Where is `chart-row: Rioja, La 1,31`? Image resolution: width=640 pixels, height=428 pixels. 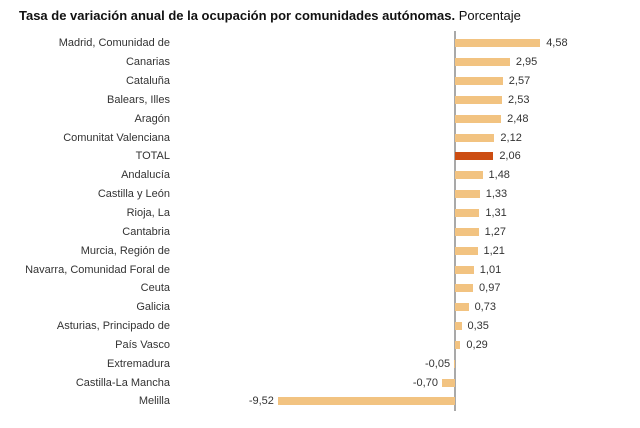
chart-row: Rioja, La 1,31 is located at coordinates (320, 213).